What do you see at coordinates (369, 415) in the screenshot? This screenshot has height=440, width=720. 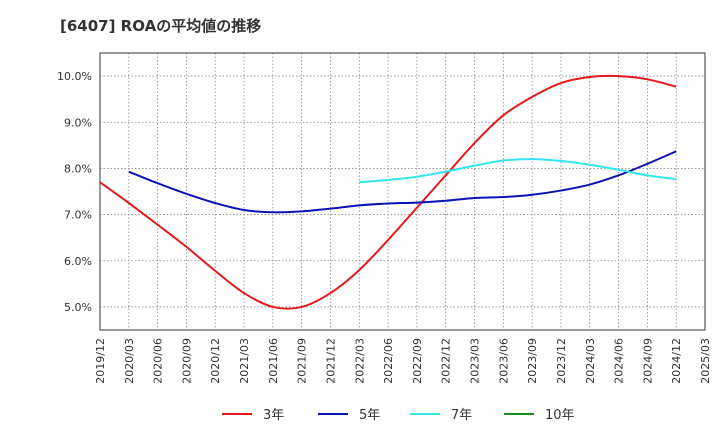 I see `legend-label-1: 5年` at bounding box center [369, 415].